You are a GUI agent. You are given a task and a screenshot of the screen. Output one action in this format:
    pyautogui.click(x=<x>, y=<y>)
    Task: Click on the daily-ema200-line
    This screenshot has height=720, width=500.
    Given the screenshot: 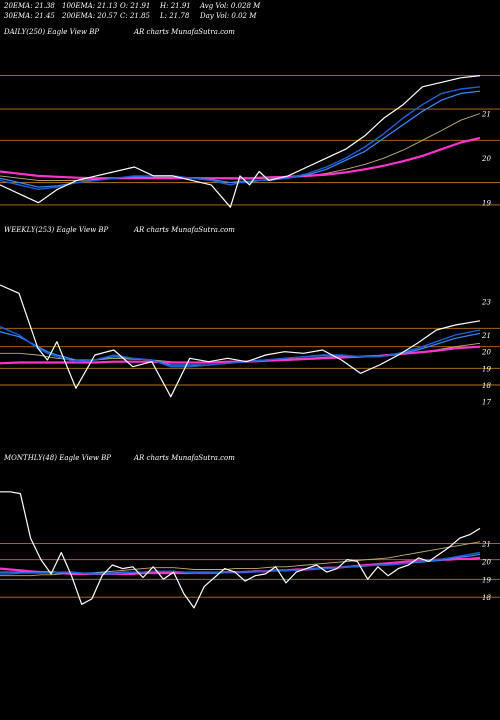 What is the action you would take?
    pyautogui.click(x=240, y=158)
    